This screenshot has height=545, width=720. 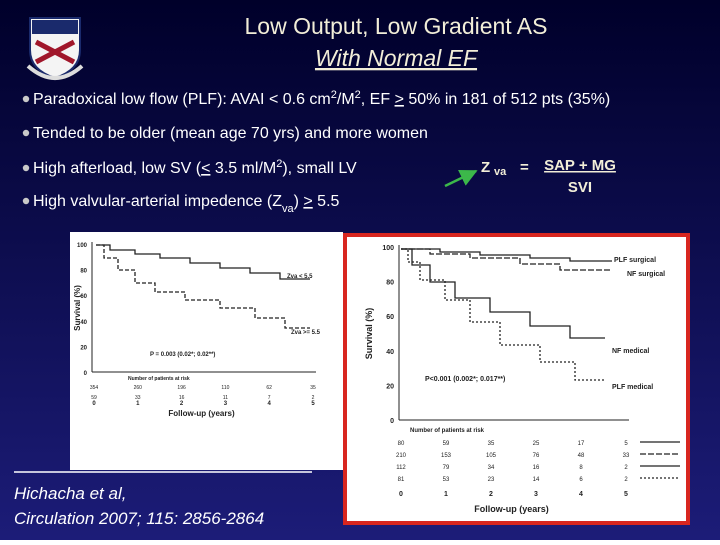 What do you see at coordinates (536, 480) in the screenshot?
I see `risk-count: 14` at bounding box center [536, 480].